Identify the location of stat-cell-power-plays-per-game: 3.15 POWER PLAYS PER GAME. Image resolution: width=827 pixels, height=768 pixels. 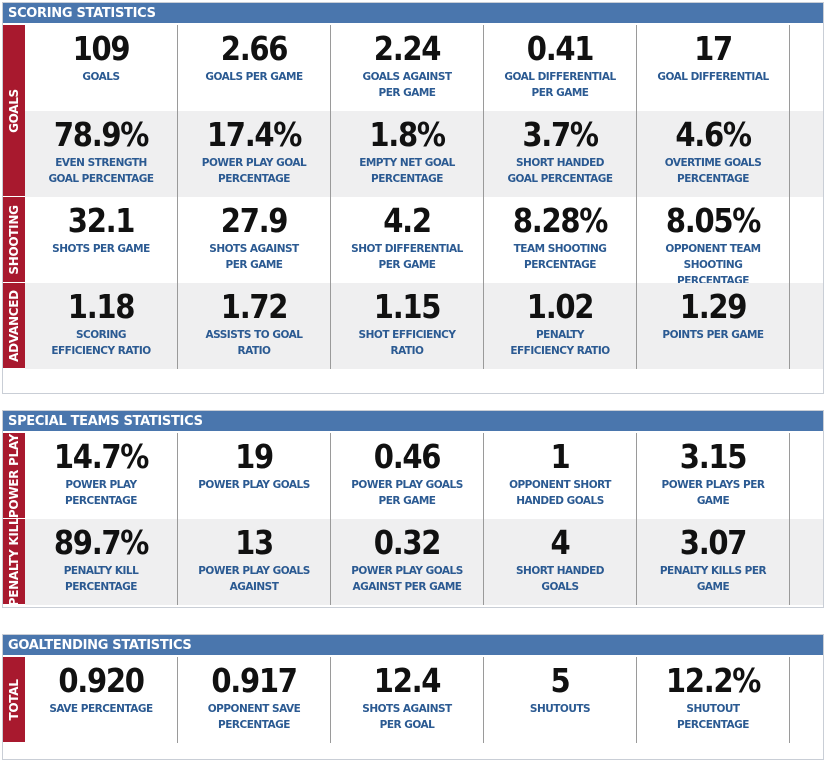
(713, 476).